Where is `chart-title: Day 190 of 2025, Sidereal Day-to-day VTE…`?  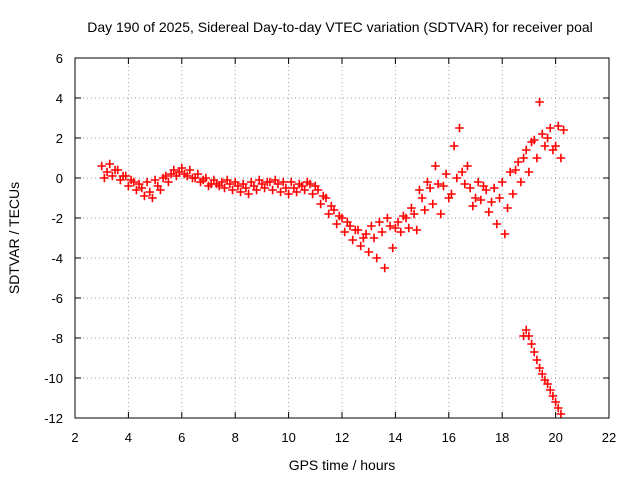
chart-title: Day 190 of 2025, Sidereal Day-to-day VTE… is located at coordinates (340, 27).